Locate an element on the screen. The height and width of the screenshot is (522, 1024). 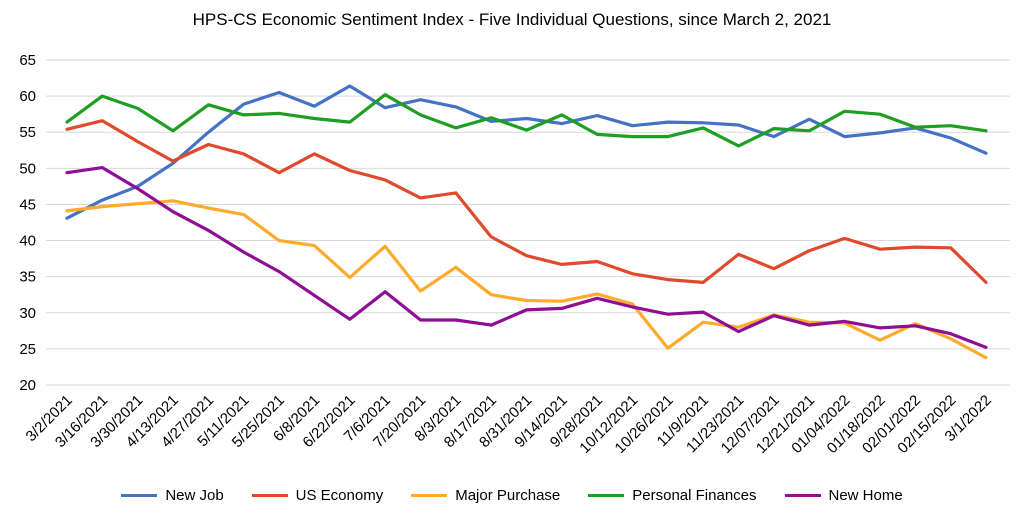
legend-item: Personal Finances is located at coordinates (672, 495).